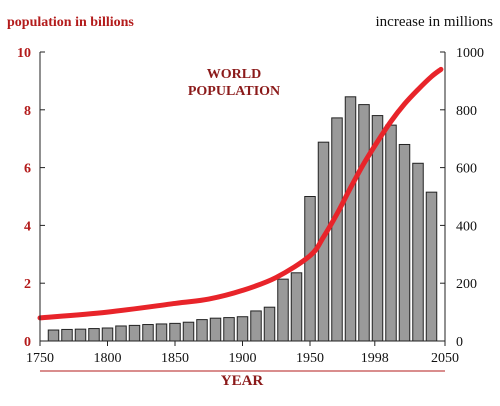 This screenshot has width=500, height=406. Describe the element at coordinates (466, 111) in the screenshot. I see `right-tick-label-800: 800` at that location.